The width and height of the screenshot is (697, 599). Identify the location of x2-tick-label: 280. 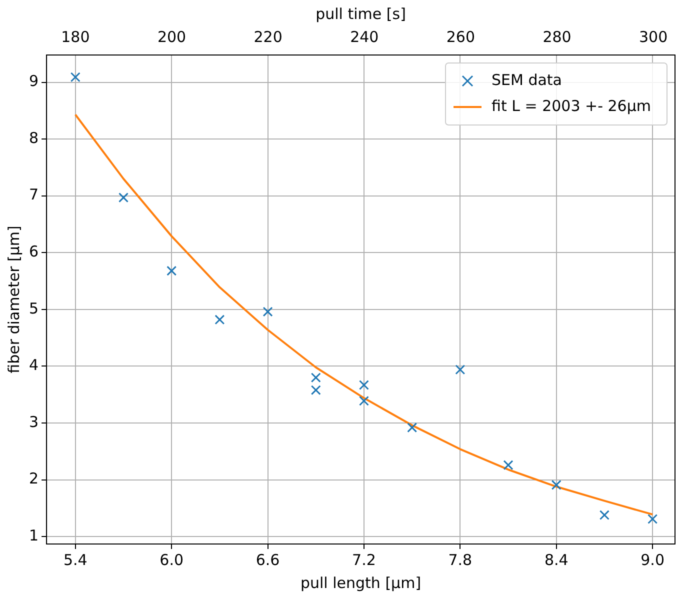
(557, 37).